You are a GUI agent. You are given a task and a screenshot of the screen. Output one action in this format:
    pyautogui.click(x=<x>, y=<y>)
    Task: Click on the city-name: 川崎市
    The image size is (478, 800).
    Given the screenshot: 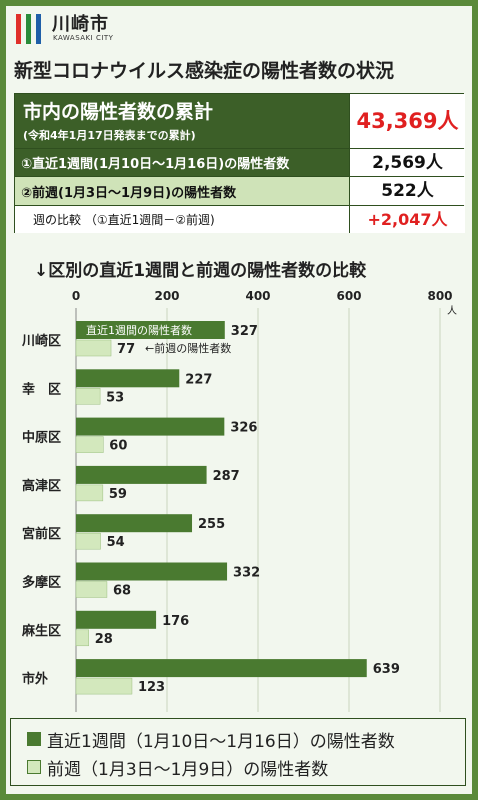 What is the action you would take?
    pyautogui.click(x=80, y=24)
    